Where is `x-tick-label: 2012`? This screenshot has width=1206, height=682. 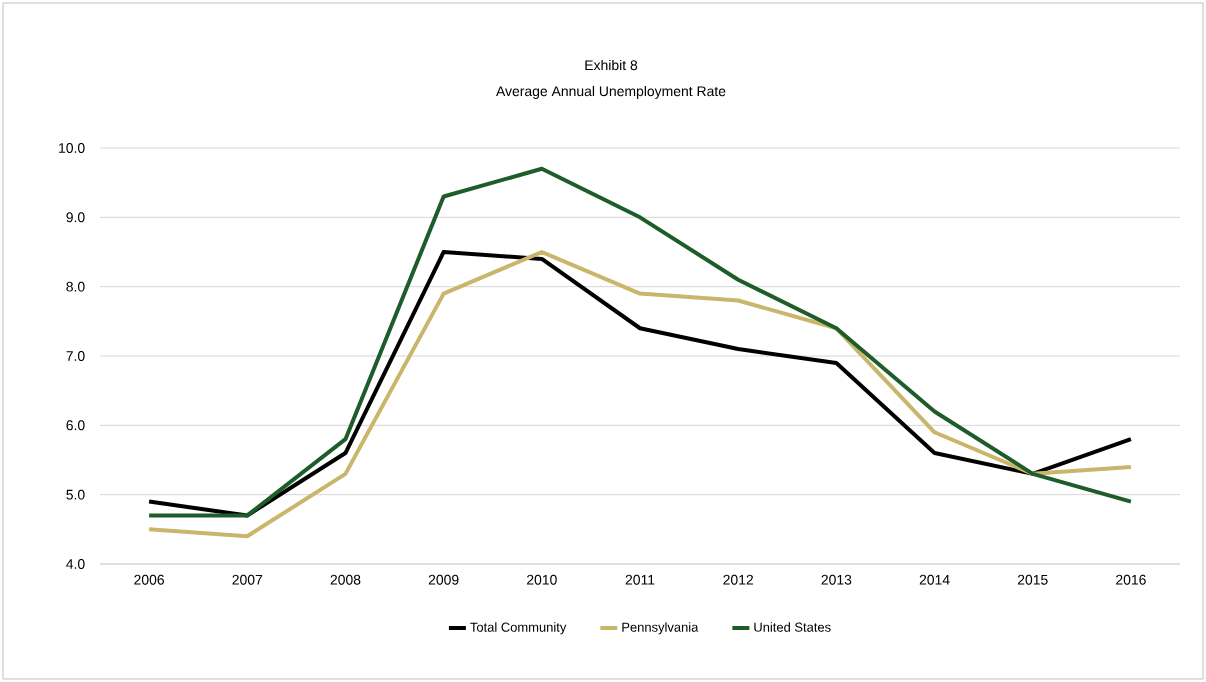
x-tick-label: 2012 is located at coordinates (738, 579).